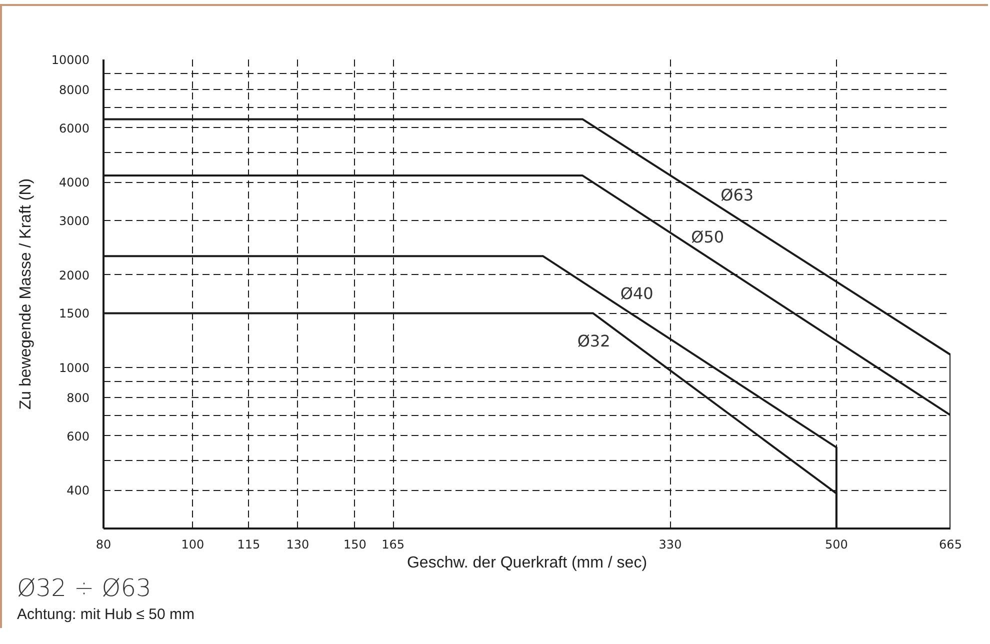 This screenshot has width=990, height=644. Describe the element at coordinates (707, 237) in the screenshot. I see `series-label: Ø50` at that location.